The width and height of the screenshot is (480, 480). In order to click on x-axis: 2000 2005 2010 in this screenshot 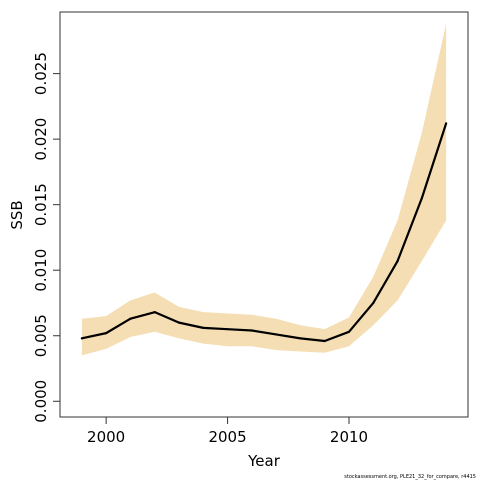, I will do `click(227, 431)`.